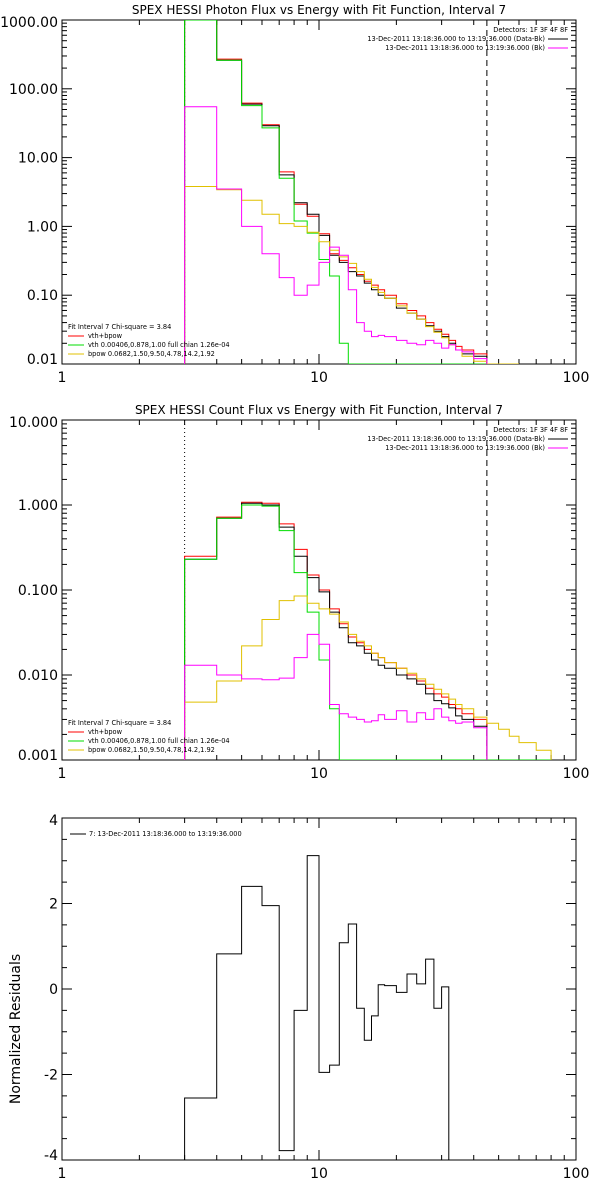 This screenshot has width=600, height=1200. What do you see at coordinates (16, 1029) in the screenshot?
I see `y-axis-label: Normalized Residuals` at bounding box center [16, 1029].